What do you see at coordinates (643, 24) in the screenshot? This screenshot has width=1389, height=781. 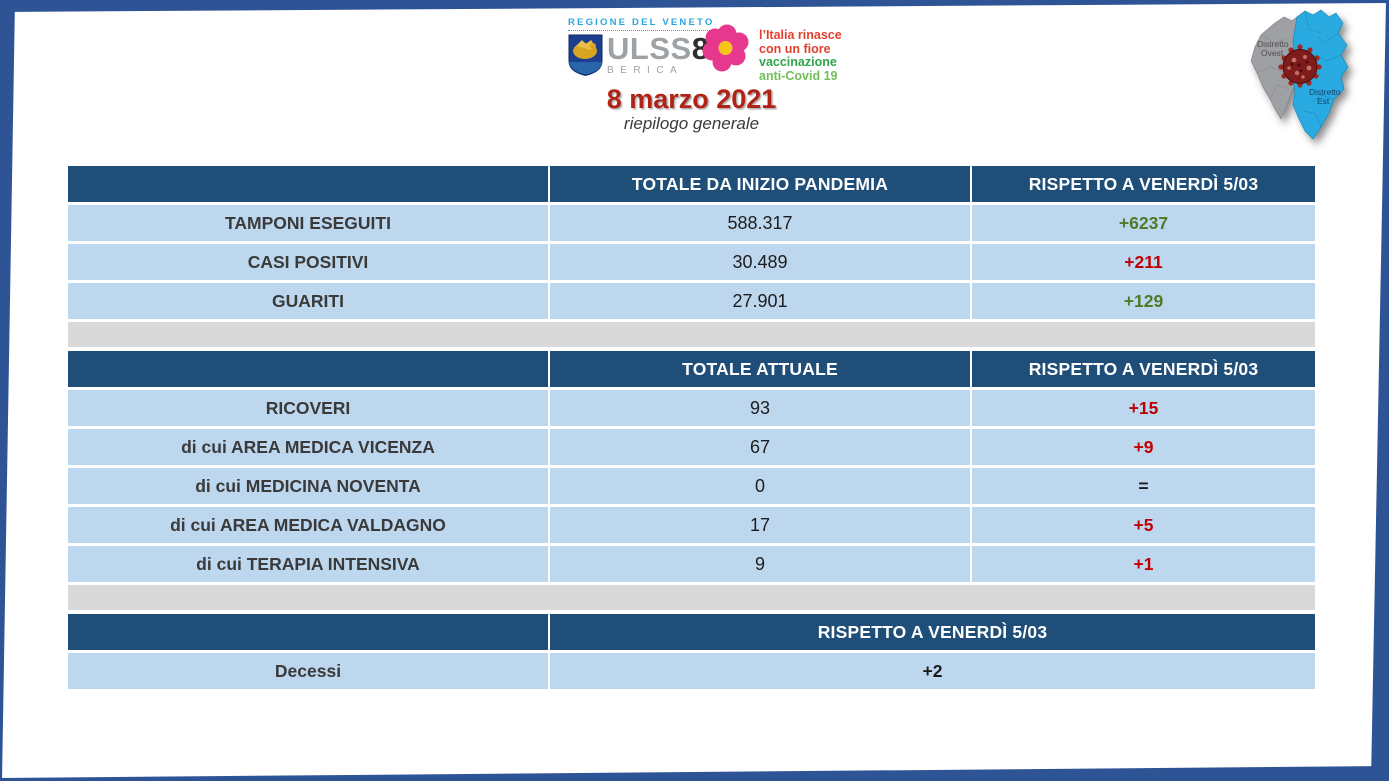 I see `regione-veneto-label: REGIONE DEL VENETO` at bounding box center [643, 24].